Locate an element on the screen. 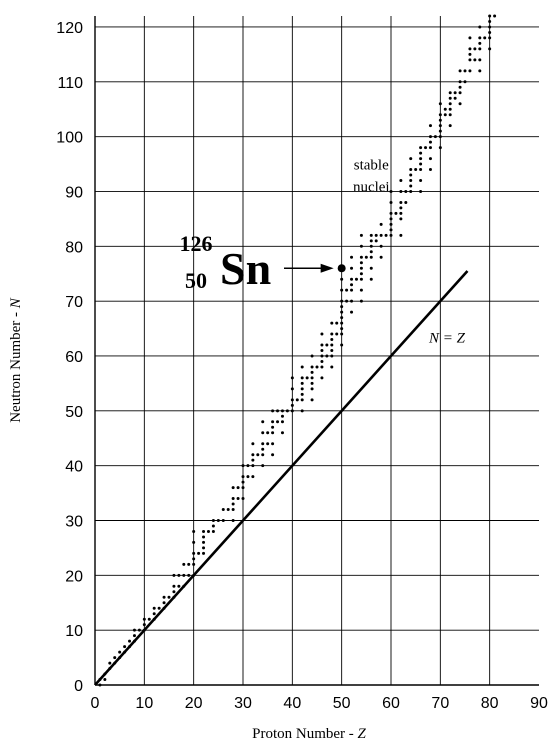 This screenshot has height=745, width=550. sn-126-annotation: 126 50 Sn is located at coordinates (263, 262).